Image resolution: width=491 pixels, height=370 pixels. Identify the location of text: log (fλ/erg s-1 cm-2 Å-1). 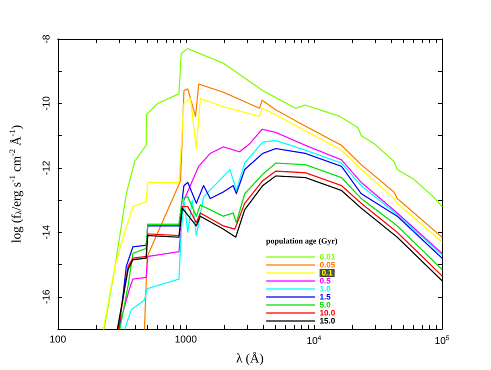
(15, 184).